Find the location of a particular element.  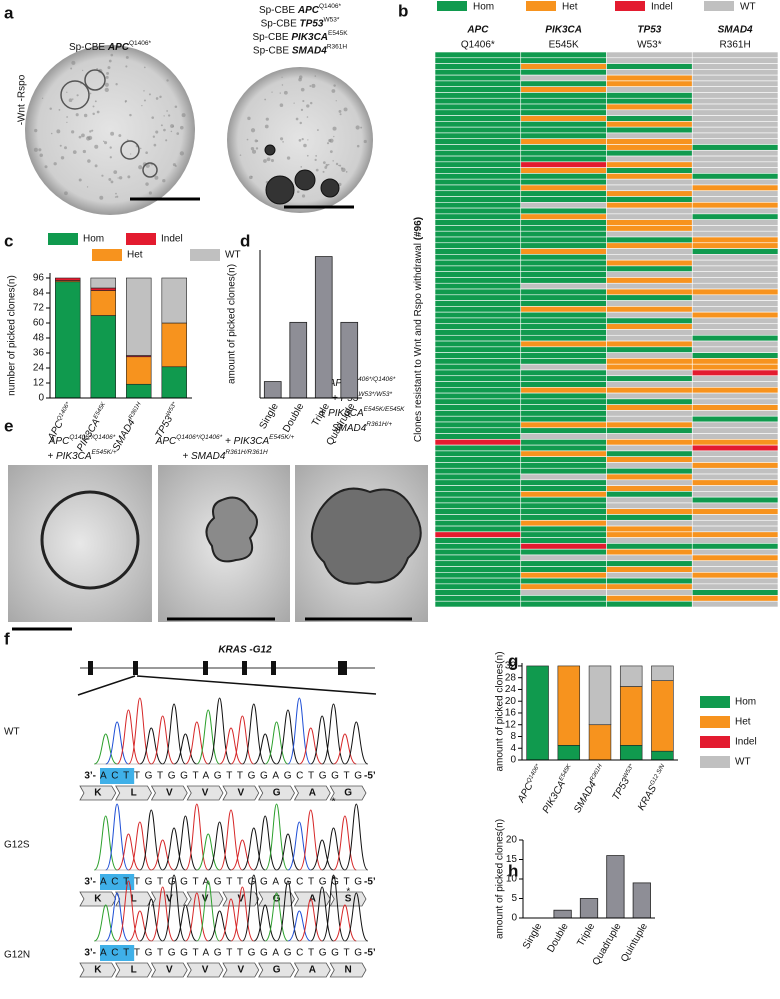

x-tick-label: Quintuple is located at coordinates (634, 942).